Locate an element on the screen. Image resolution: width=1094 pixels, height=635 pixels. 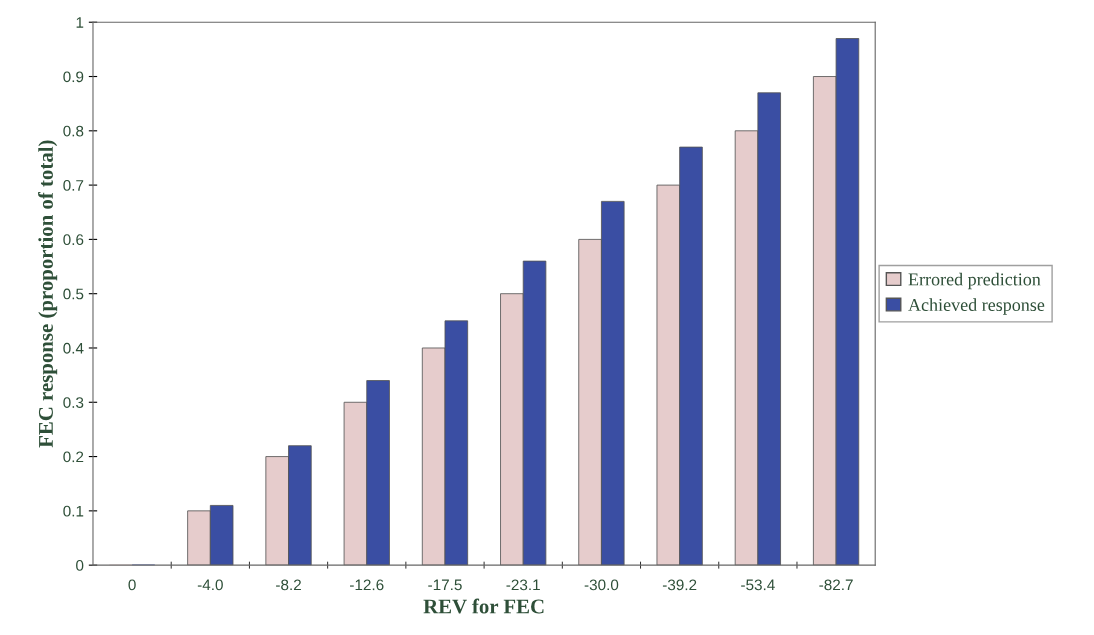
x-tick-label: -82.7 is located at coordinates (836, 585).